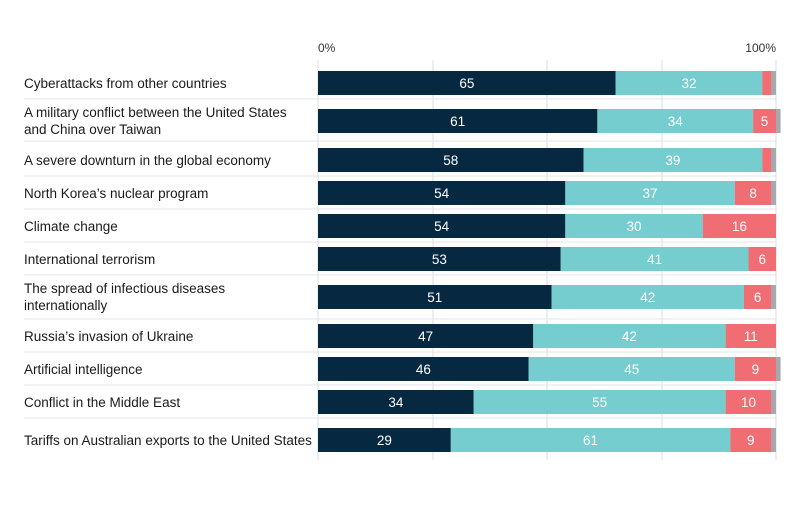 This screenshot has width=800, height=507. I want to click on bar-value-label: 47, so click(425, 336).